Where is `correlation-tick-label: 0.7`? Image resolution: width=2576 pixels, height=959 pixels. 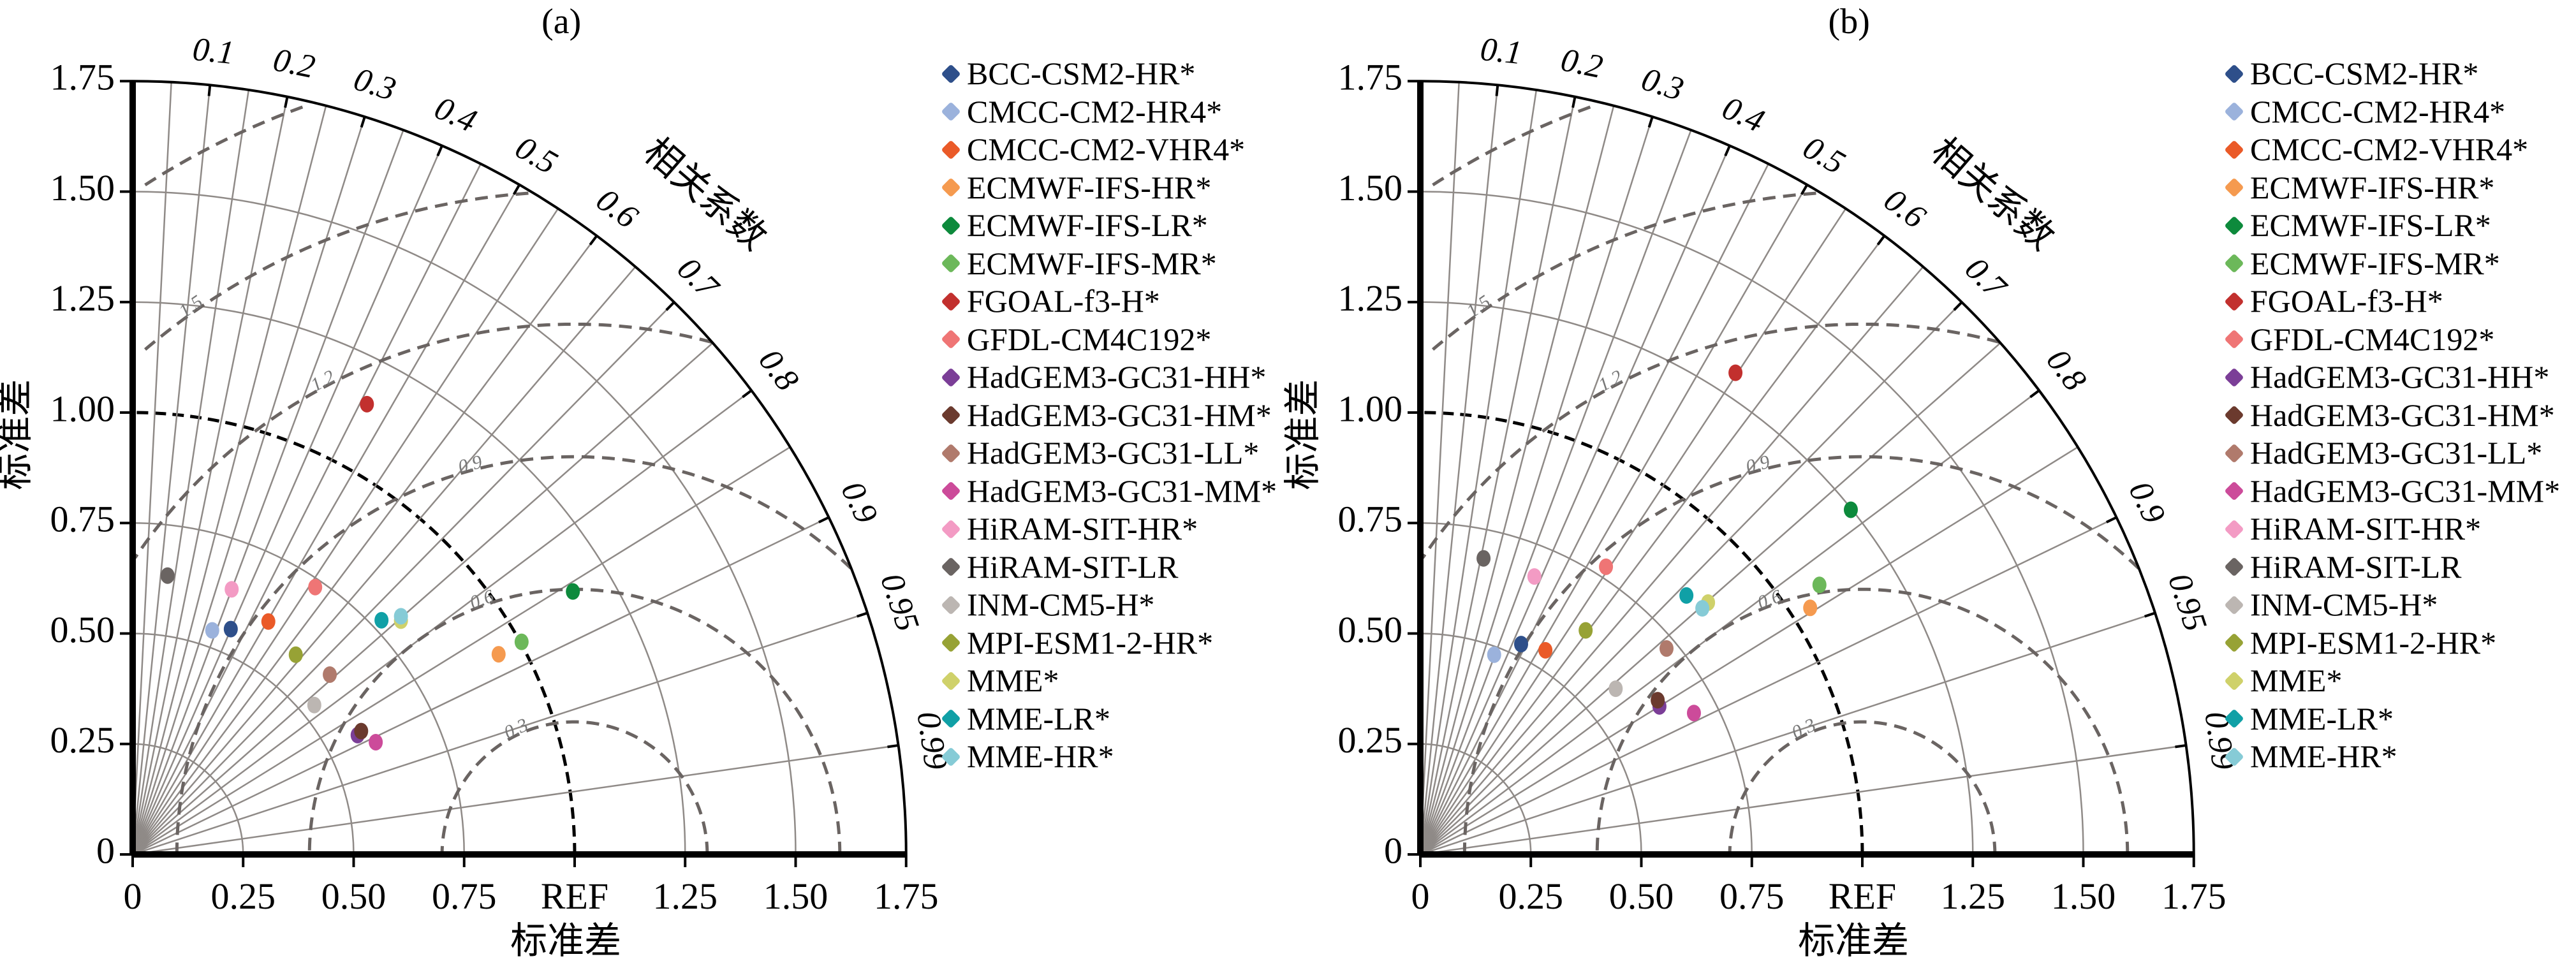 correlation-tick-label: 0.7 is located at coordinates (698, 279).